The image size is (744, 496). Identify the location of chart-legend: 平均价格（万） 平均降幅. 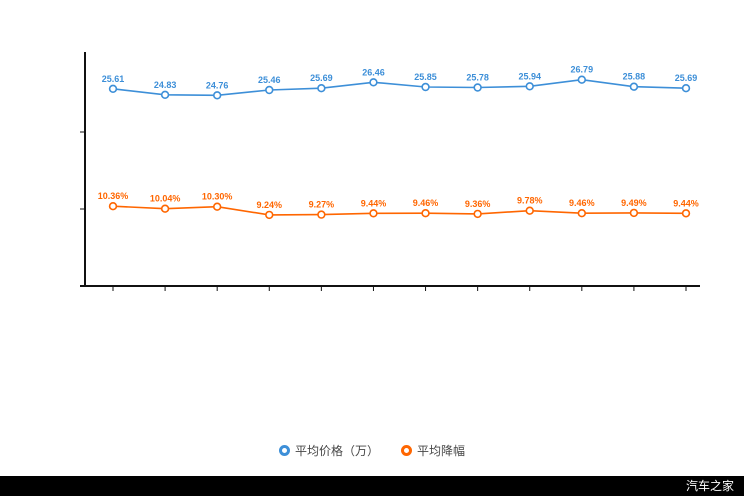
(372, 450).